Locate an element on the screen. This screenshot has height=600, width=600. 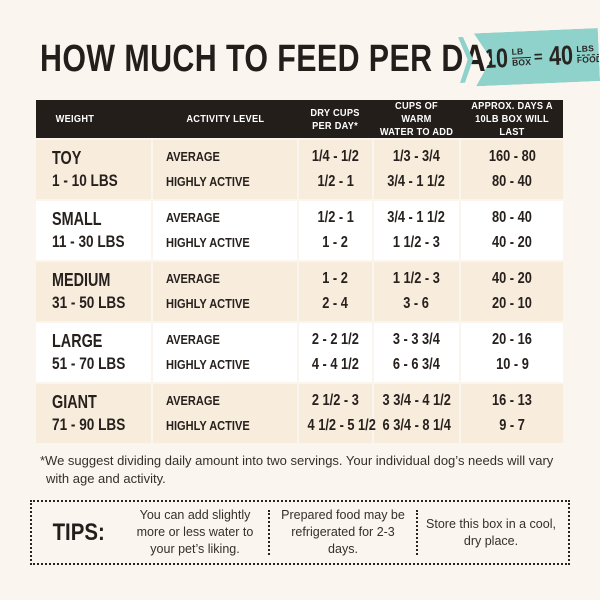
tip-storage: Store this box in a cool, dry place. is located at coordinates (491, 532).